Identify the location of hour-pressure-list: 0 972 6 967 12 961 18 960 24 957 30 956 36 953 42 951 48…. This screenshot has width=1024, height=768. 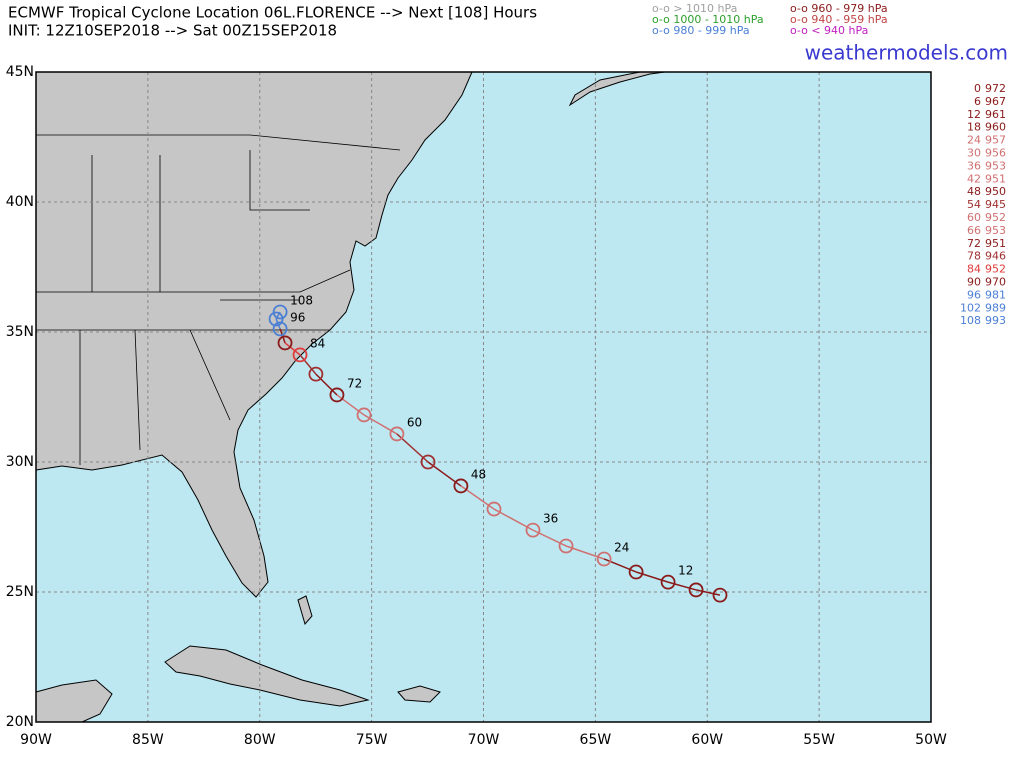
(983, 204).